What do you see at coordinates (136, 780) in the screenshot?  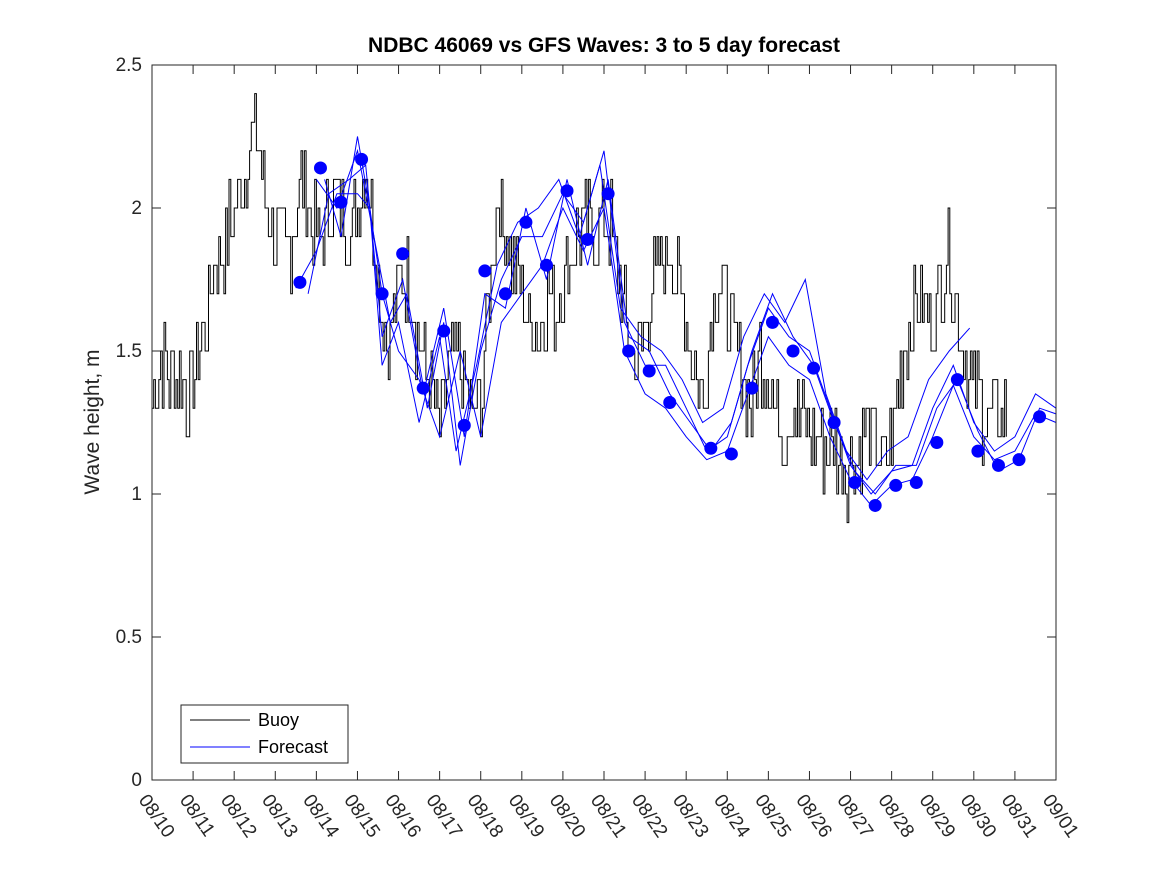 I see `y-tick-label: 0` at bounding box center [136, 780].